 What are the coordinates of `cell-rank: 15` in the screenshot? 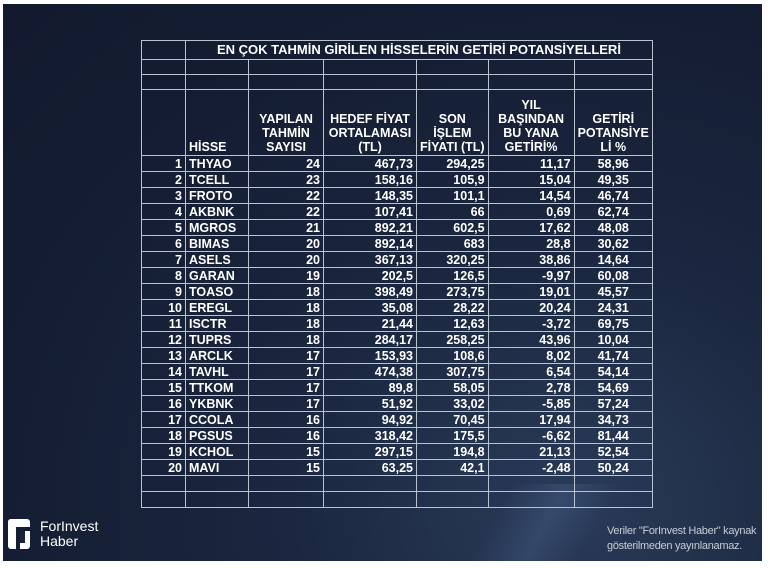 It's located at (163, 387).